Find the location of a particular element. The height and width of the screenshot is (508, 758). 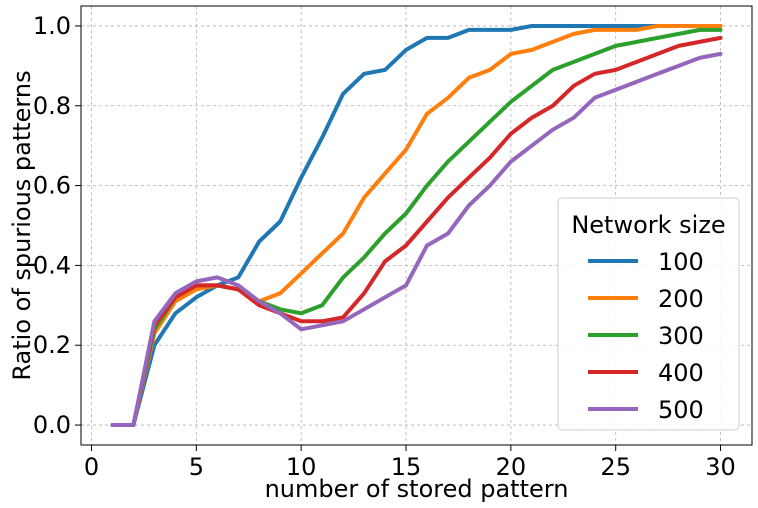

x-tick-label: 5 is located at coordinates (196, 467).